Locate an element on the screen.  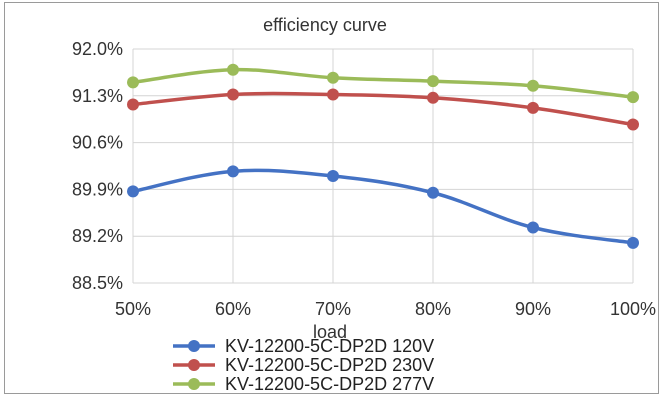
legend-label: KV-12200-5C-DP2D 277V is located at coordinates (329, 384).